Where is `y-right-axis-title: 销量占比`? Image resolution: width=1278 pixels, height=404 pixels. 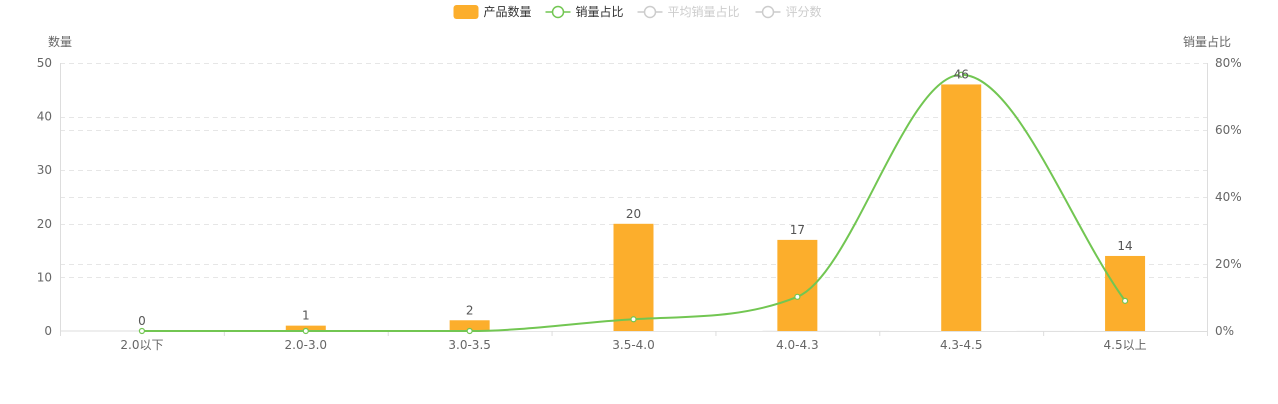
y-right-axis-title: 销量占比 is located at coordinates (1207, 41).